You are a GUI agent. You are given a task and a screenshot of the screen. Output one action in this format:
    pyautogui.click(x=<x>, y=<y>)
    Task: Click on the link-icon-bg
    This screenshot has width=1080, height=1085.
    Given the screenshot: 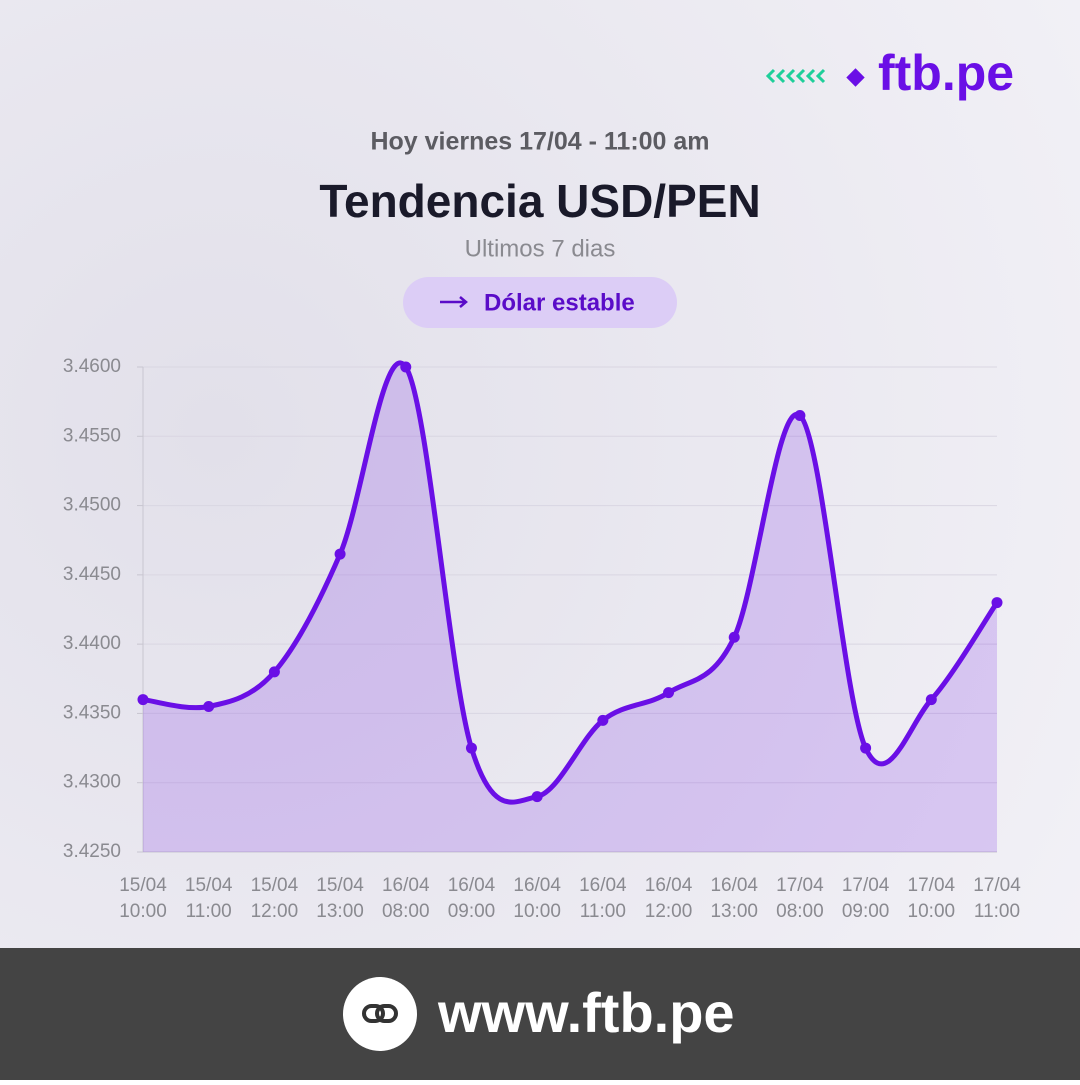 What is the action you would take?
    pyautogui.click(x=380, y=1014)
    